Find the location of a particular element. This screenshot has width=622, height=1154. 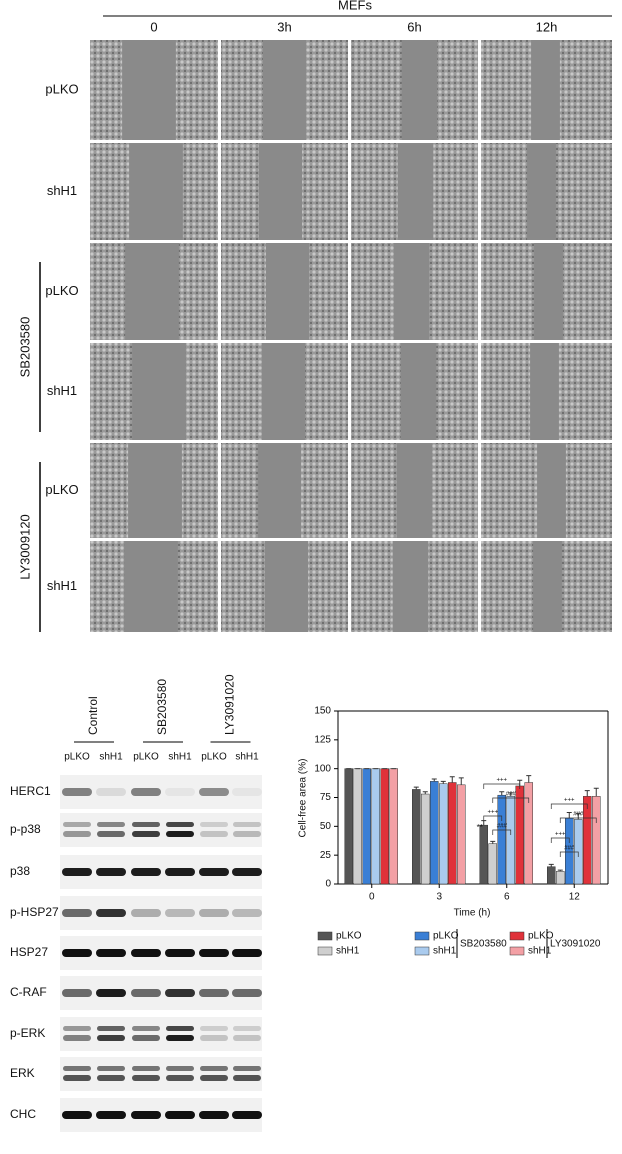

column-label: 0 is located at coordinates (153, 26).